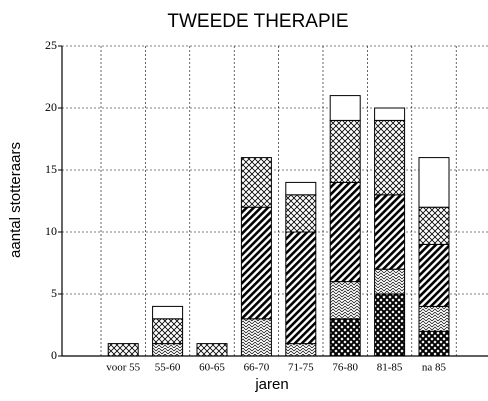 Image resolution: width=488 pixels, height=401 pixels. Describe the element at coordinates (54, 293) in the screenshot. I see `y-tick-label: 5` at that location.